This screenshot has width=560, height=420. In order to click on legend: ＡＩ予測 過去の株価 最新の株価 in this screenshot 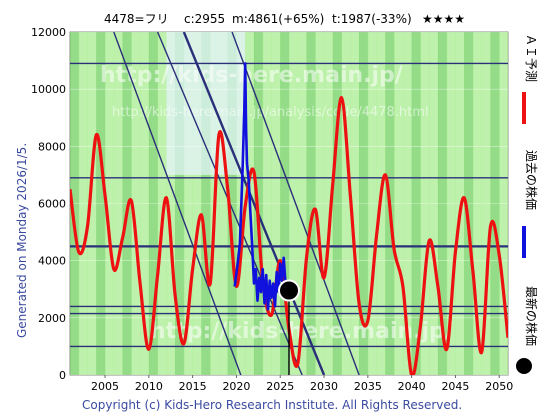, I will do `click(527, 204)`.